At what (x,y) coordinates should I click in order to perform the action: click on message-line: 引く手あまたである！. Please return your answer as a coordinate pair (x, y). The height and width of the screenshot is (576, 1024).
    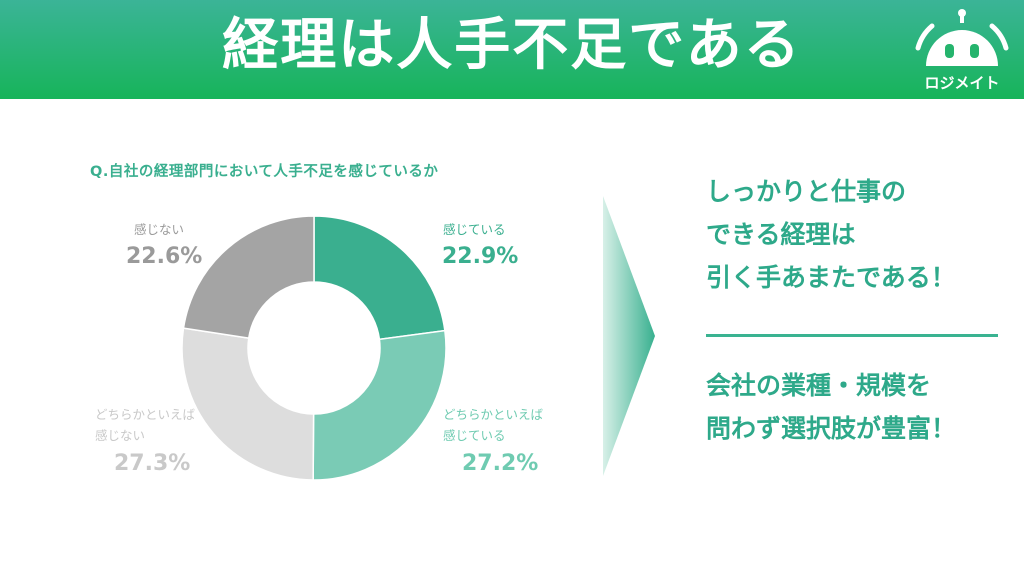
    Looking at the image, I should click on (831, 277).